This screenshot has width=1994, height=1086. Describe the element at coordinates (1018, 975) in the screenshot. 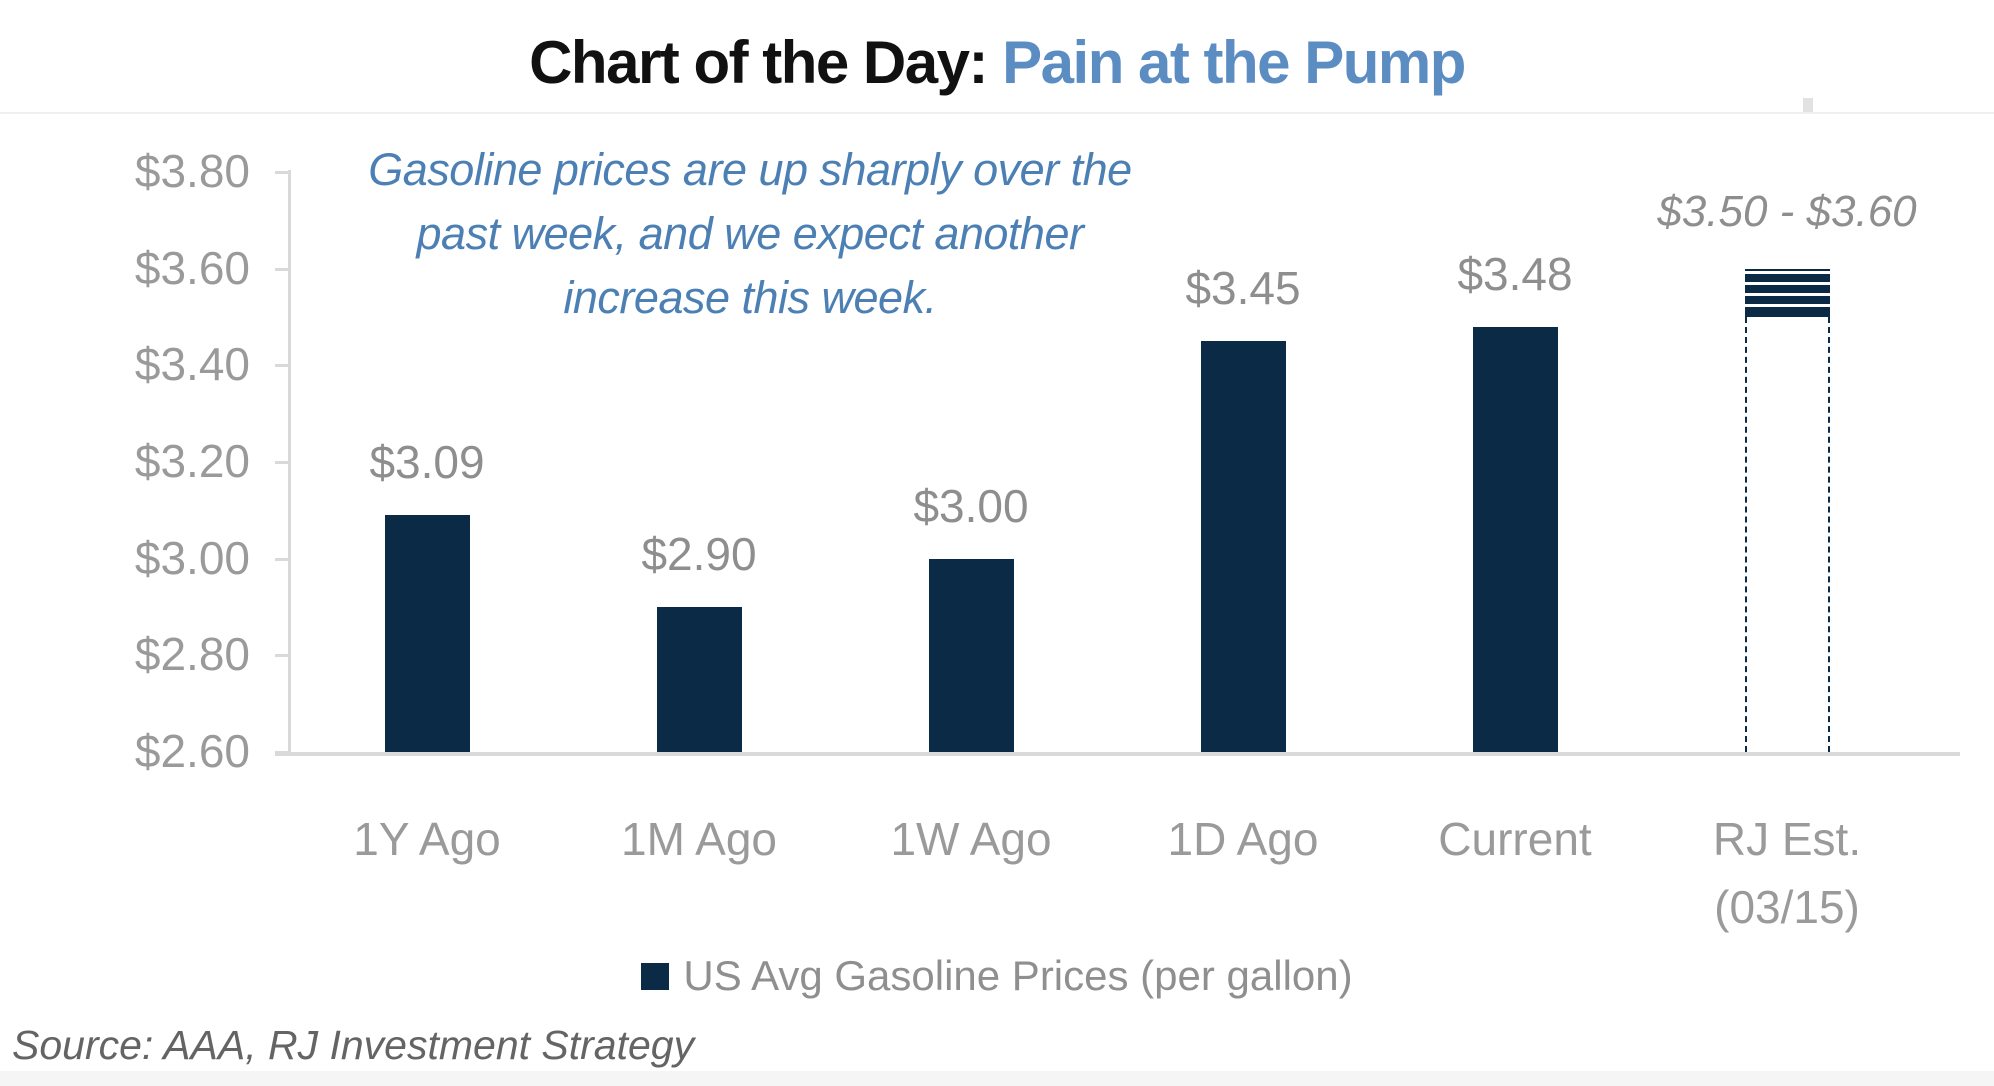

I see `legend-label: US Avg Gasoline Prices (per gallon)` at that location.